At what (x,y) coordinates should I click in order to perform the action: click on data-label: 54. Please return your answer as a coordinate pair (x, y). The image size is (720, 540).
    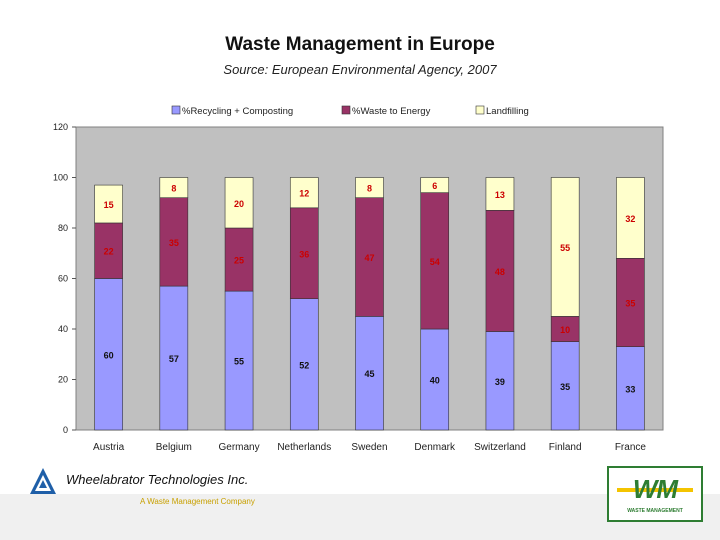
    Looking at the image, I should click on (435, 262).